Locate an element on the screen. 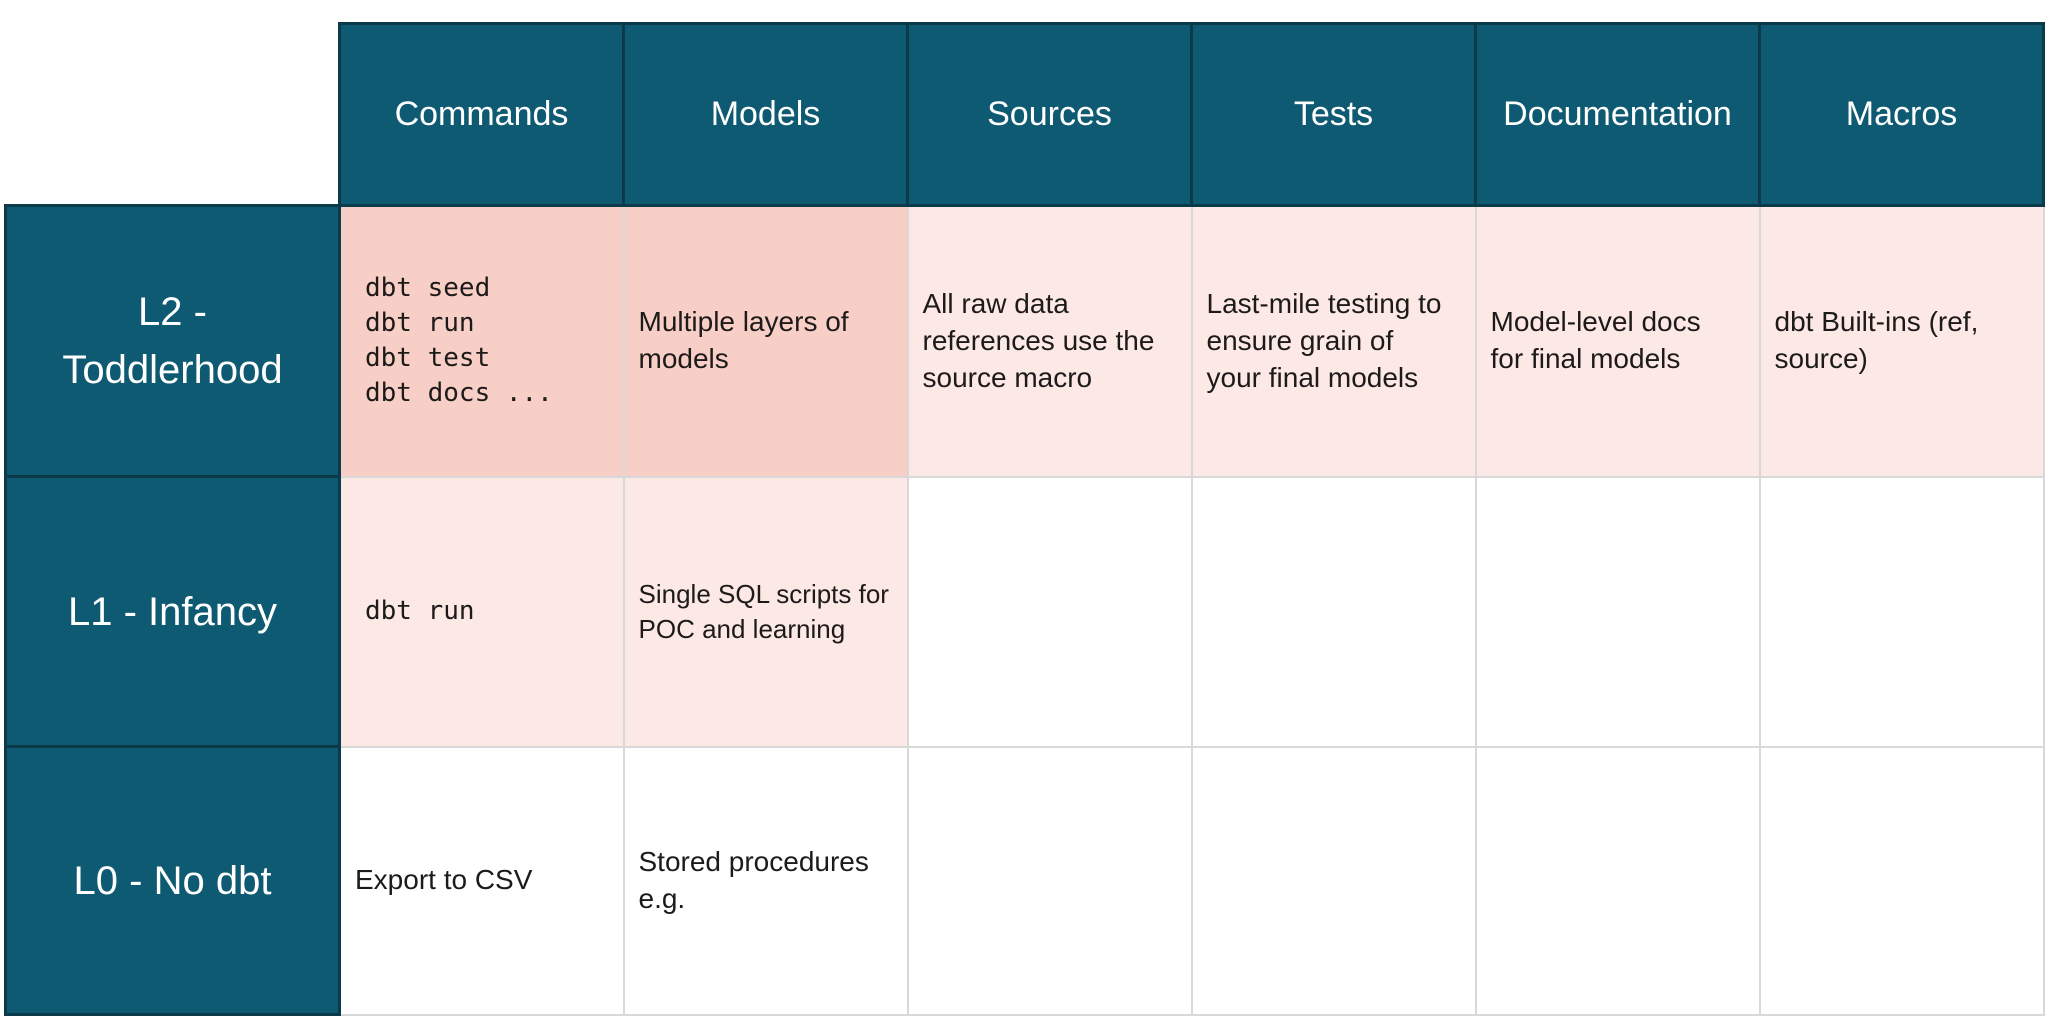 This screenshot has height=1018, width=2048. column-header-models: Models is located at coordinates (765, 114).